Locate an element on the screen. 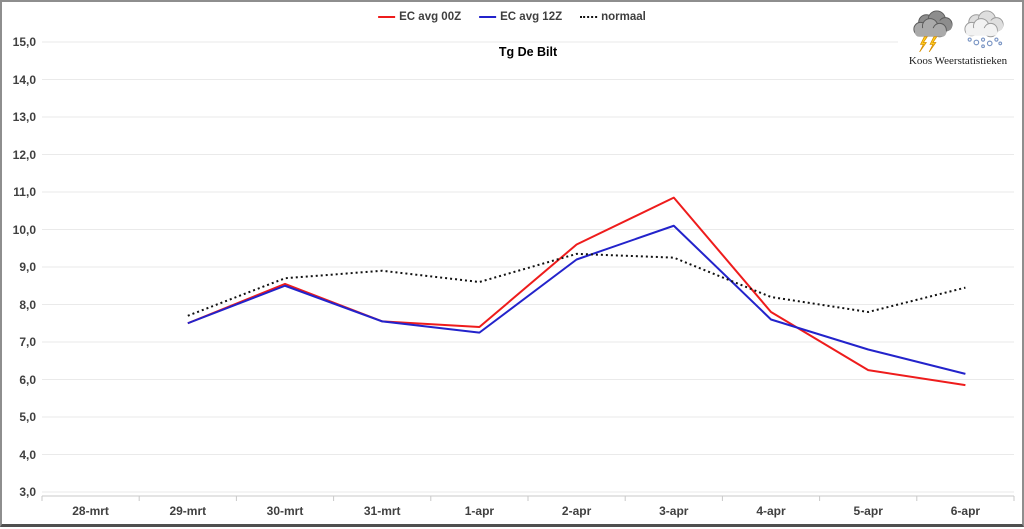 The image size is (1024, 529). y-axis-tick-label: 3,0 is located at coordinates (27, 492).